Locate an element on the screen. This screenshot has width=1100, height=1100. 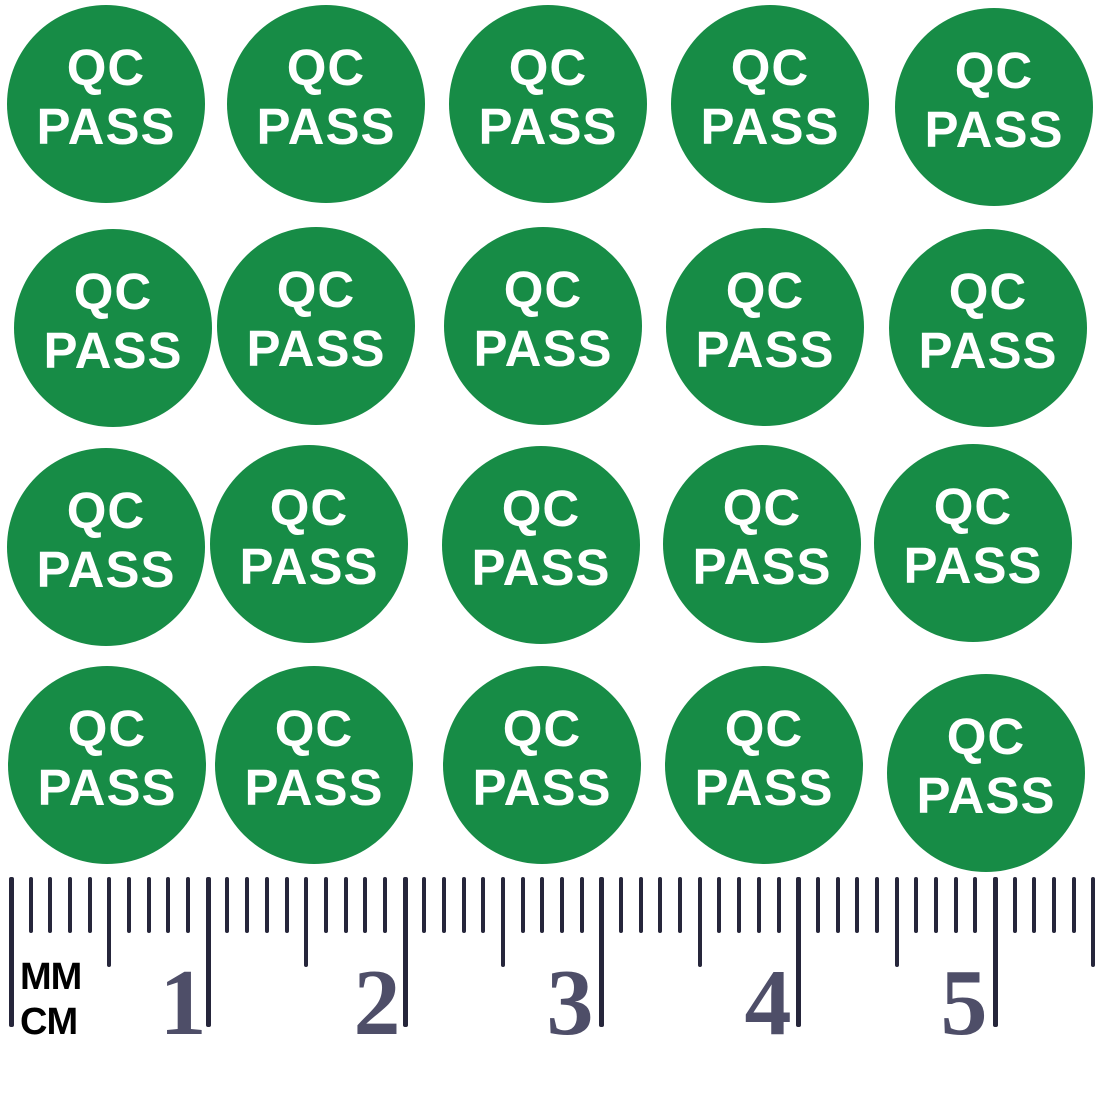
ruler-unit-cm-label: CM is located at coordinates (49, 1022).